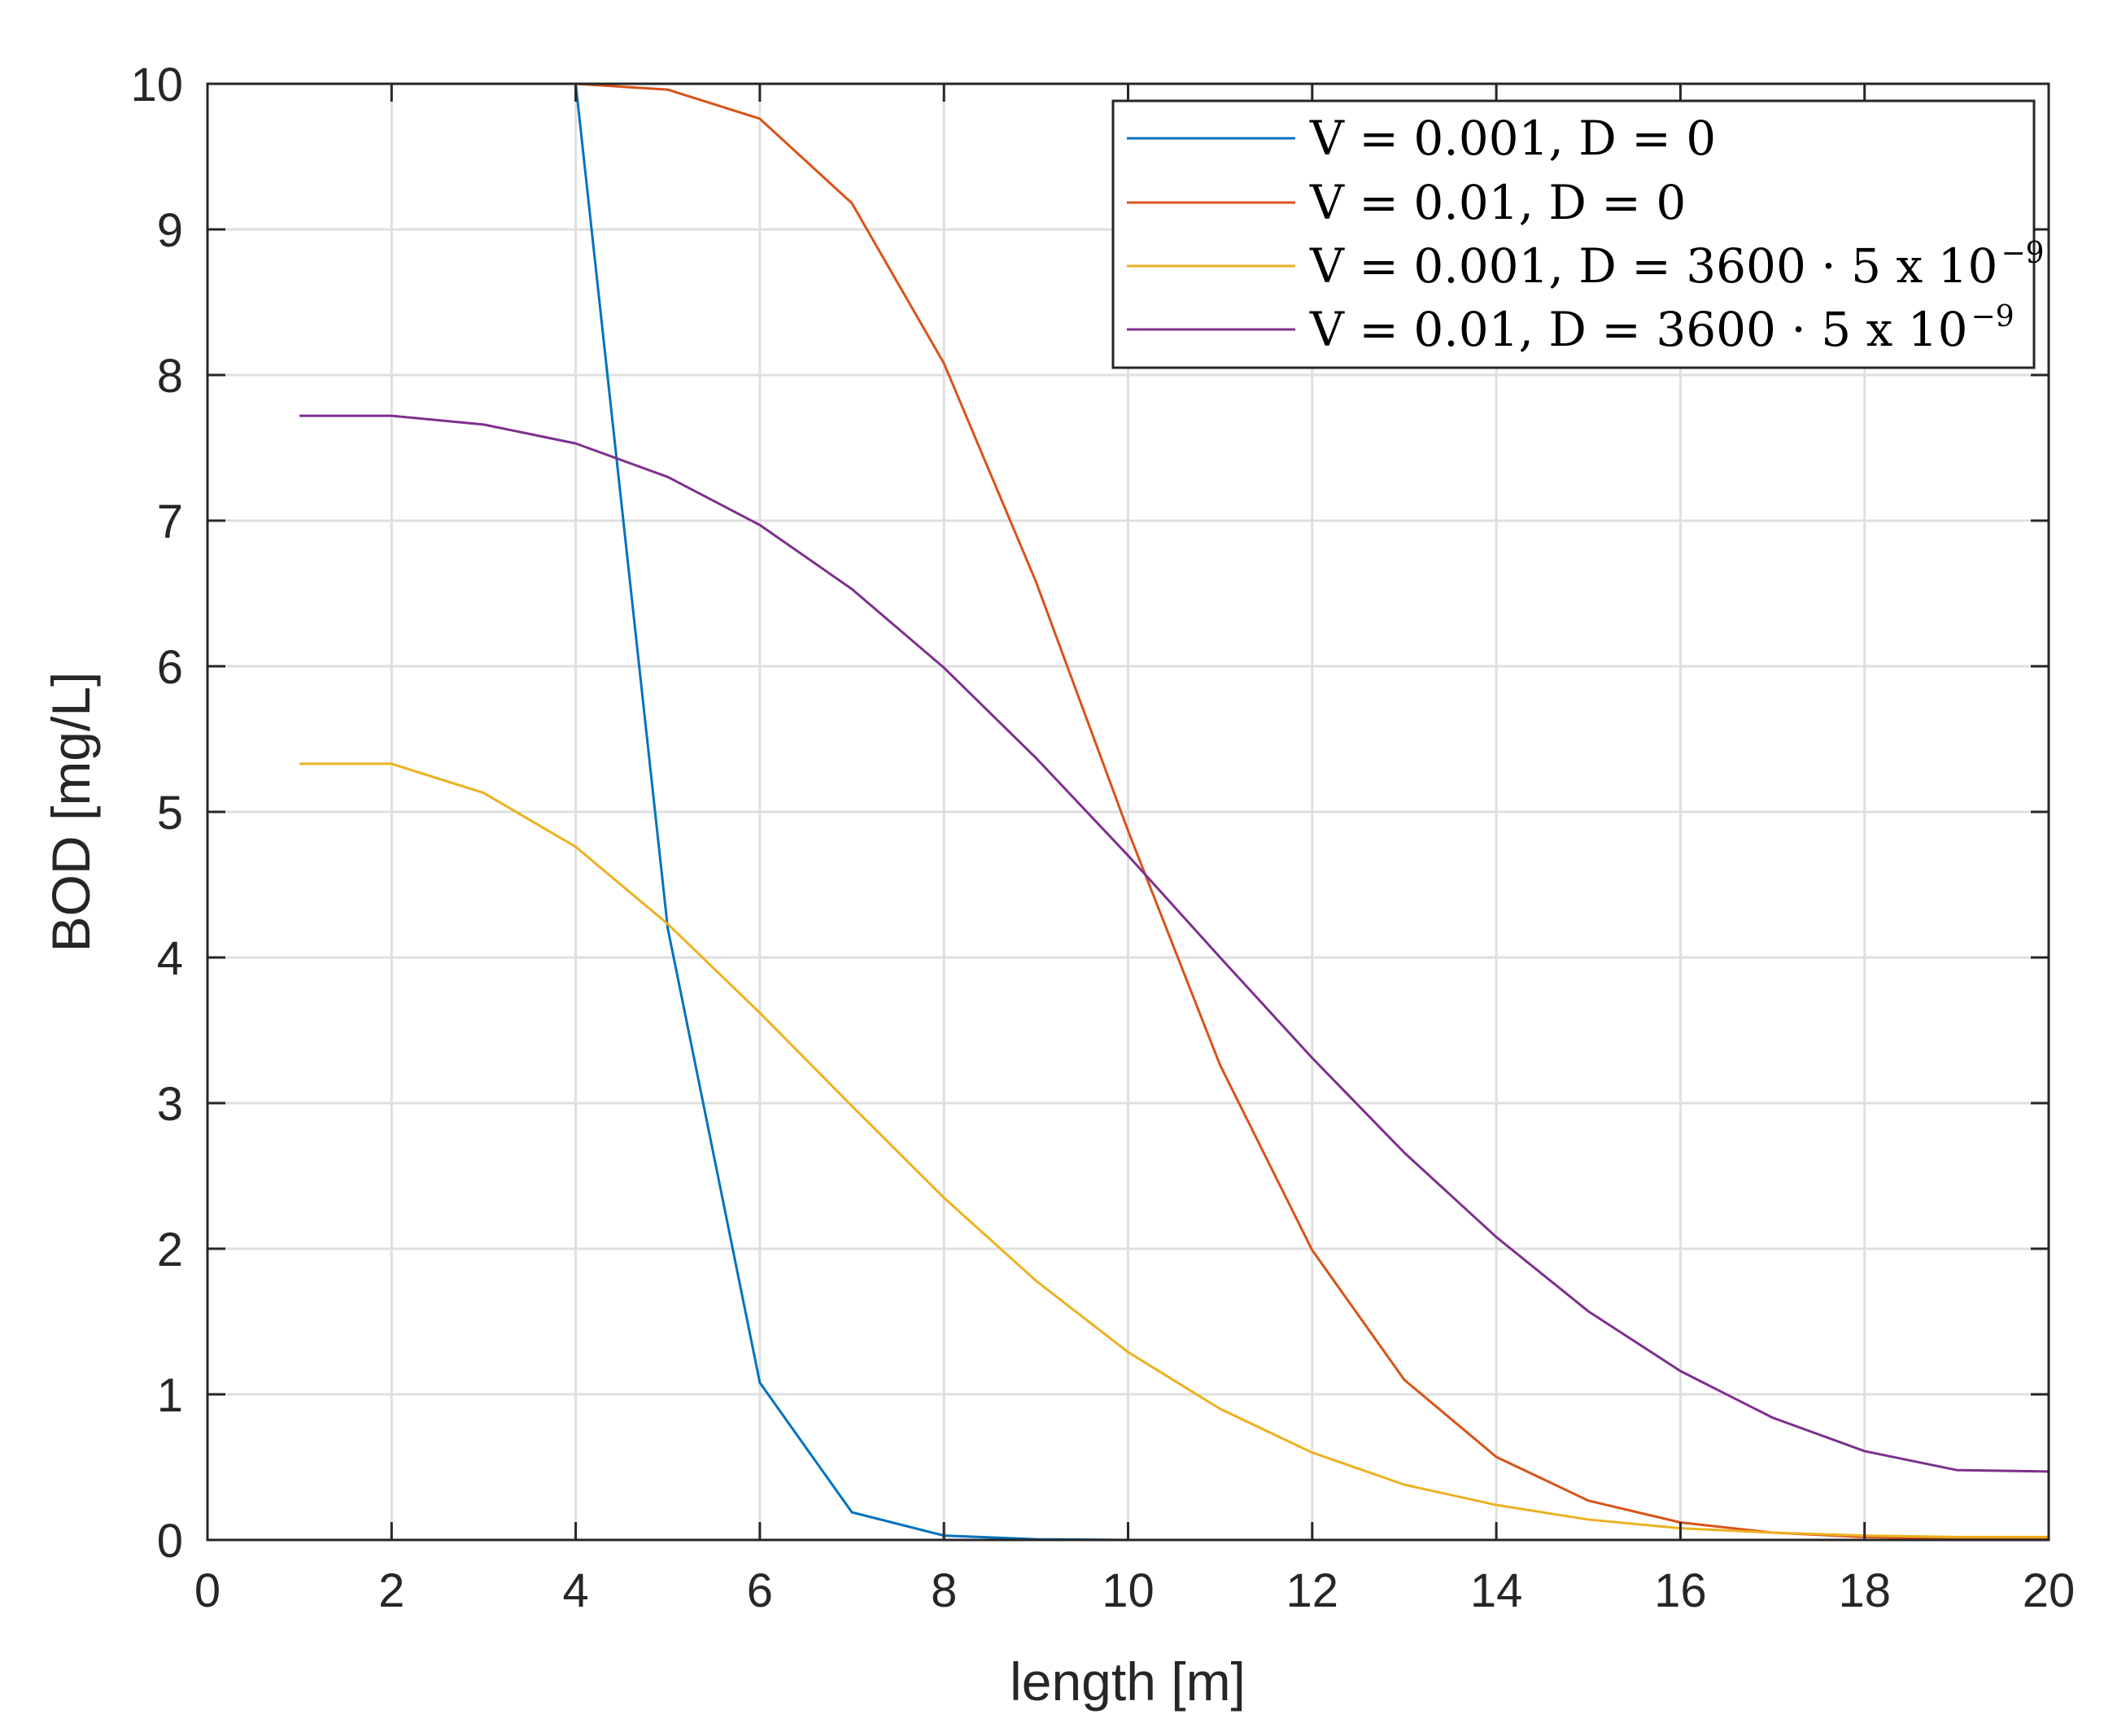  I want to click on y-tick-label: 2, so click(170, 1249).